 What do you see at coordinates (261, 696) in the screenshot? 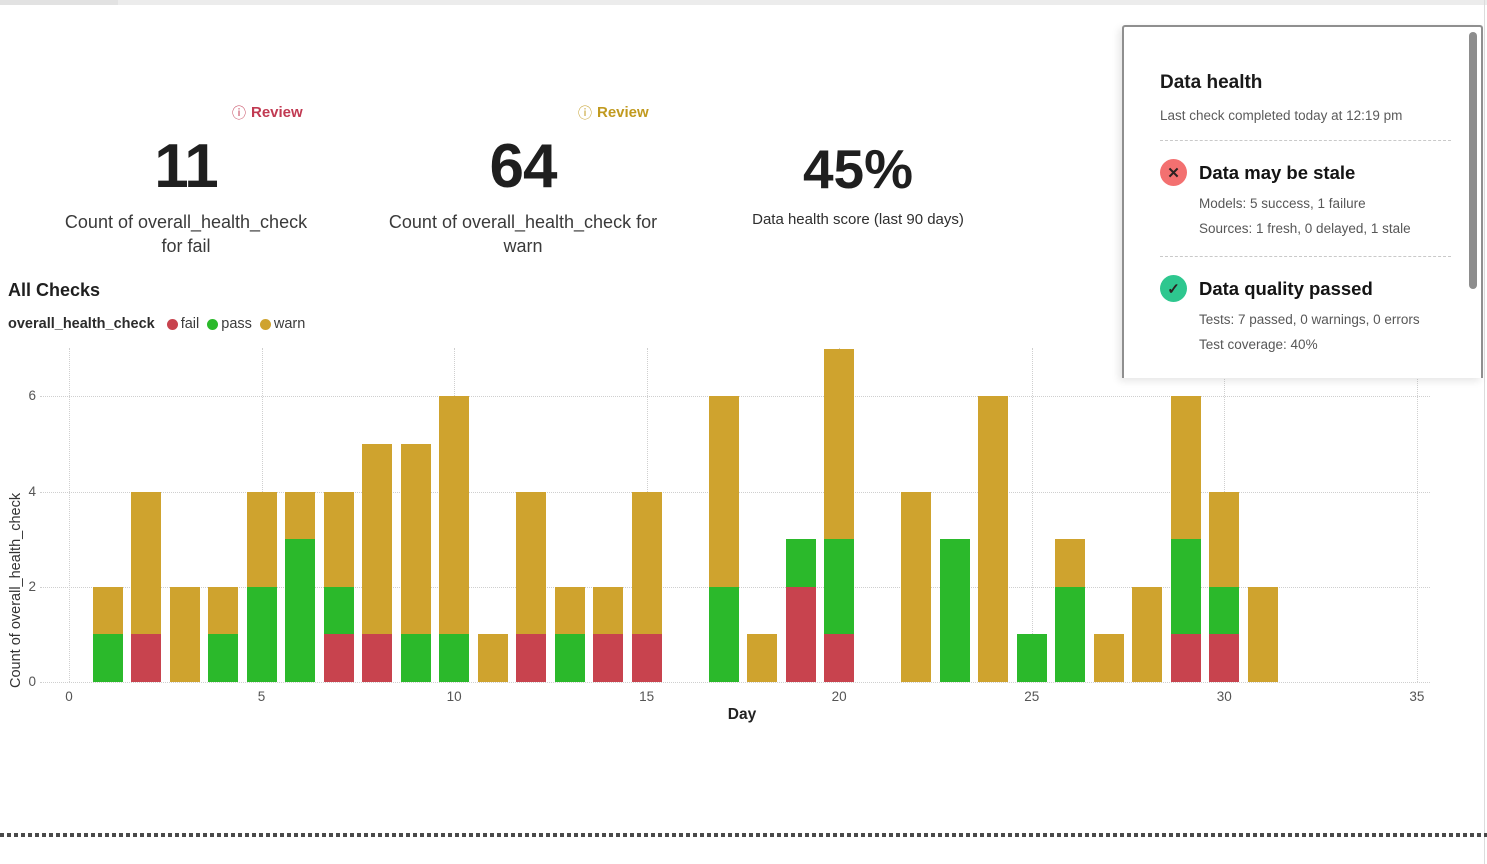
I see `x-tick-5: 5` at bounding box center [261, 696].